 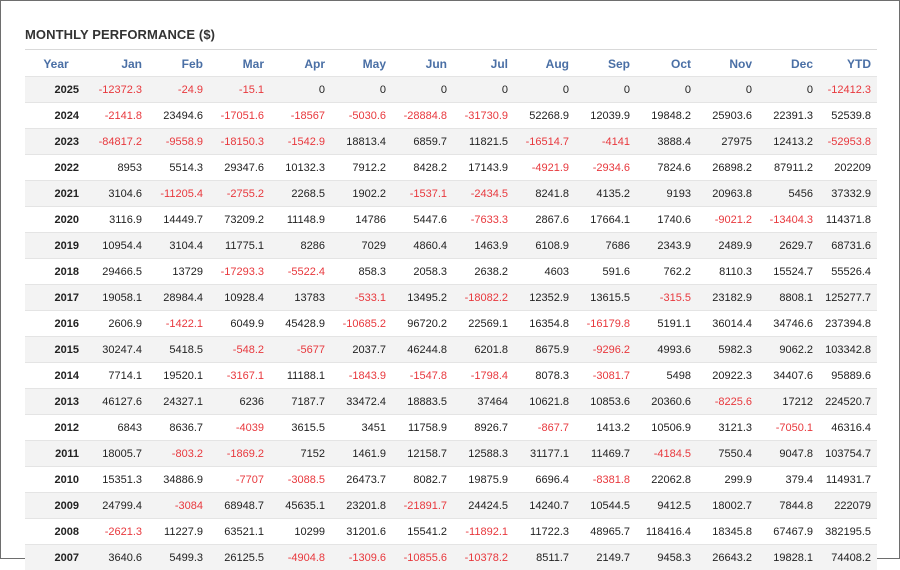 What do you see at coordinates (605, 168) in the screenshot?
I see `sep-cell: -2934.6` at bounding box center [605, 168].